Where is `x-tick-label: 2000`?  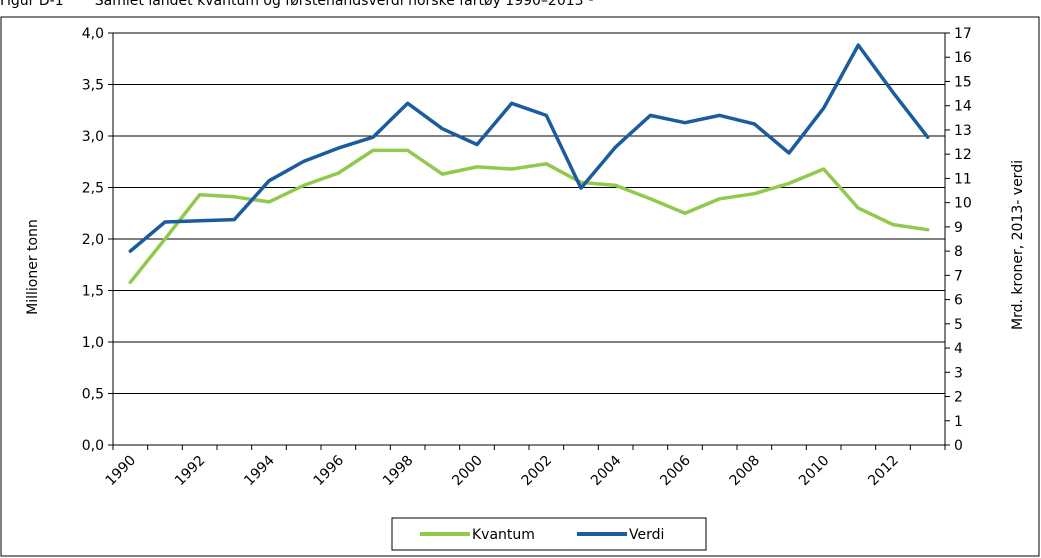 x-tick-label: 2000 is located at coordinates (467, 471).